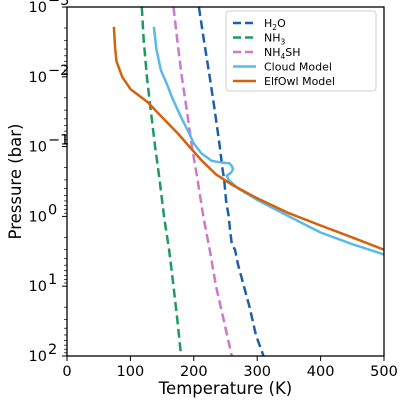 Image resolution: width=400 pixels, height=402 pixels. What do you see at coordinates (15, 182) in the screenshot?
I see `y-axis-label: Pressure (bar)` at bounding box center [15, 182].